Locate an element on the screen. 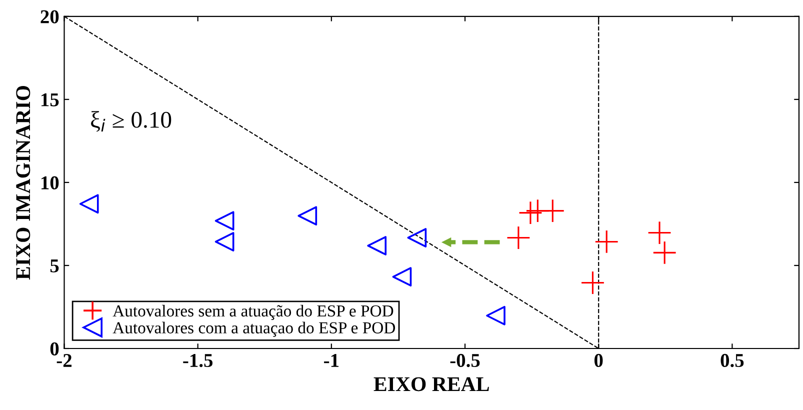  x-tick-label: -0.5 is located at coordinates (465, 361).